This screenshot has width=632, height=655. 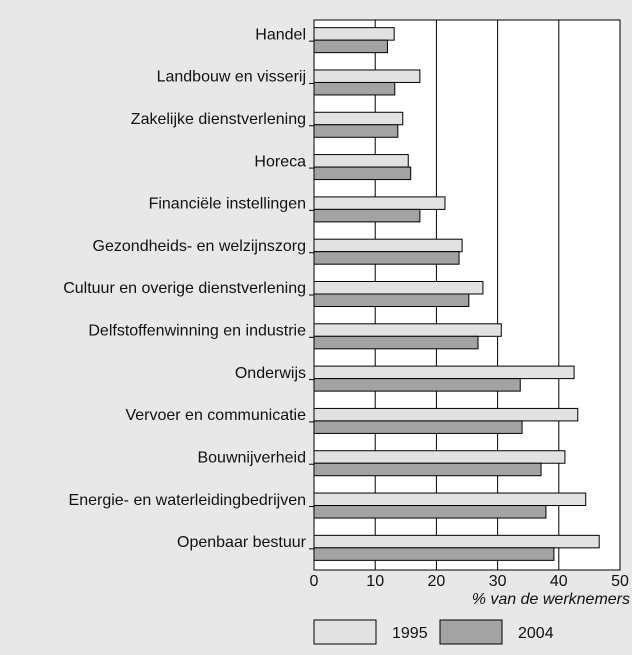 What do you see at coordinates (215, 415) in the screenshot?
I see `y-tick-label: Vervoer en communicatie` at bounding box center [215, 415].